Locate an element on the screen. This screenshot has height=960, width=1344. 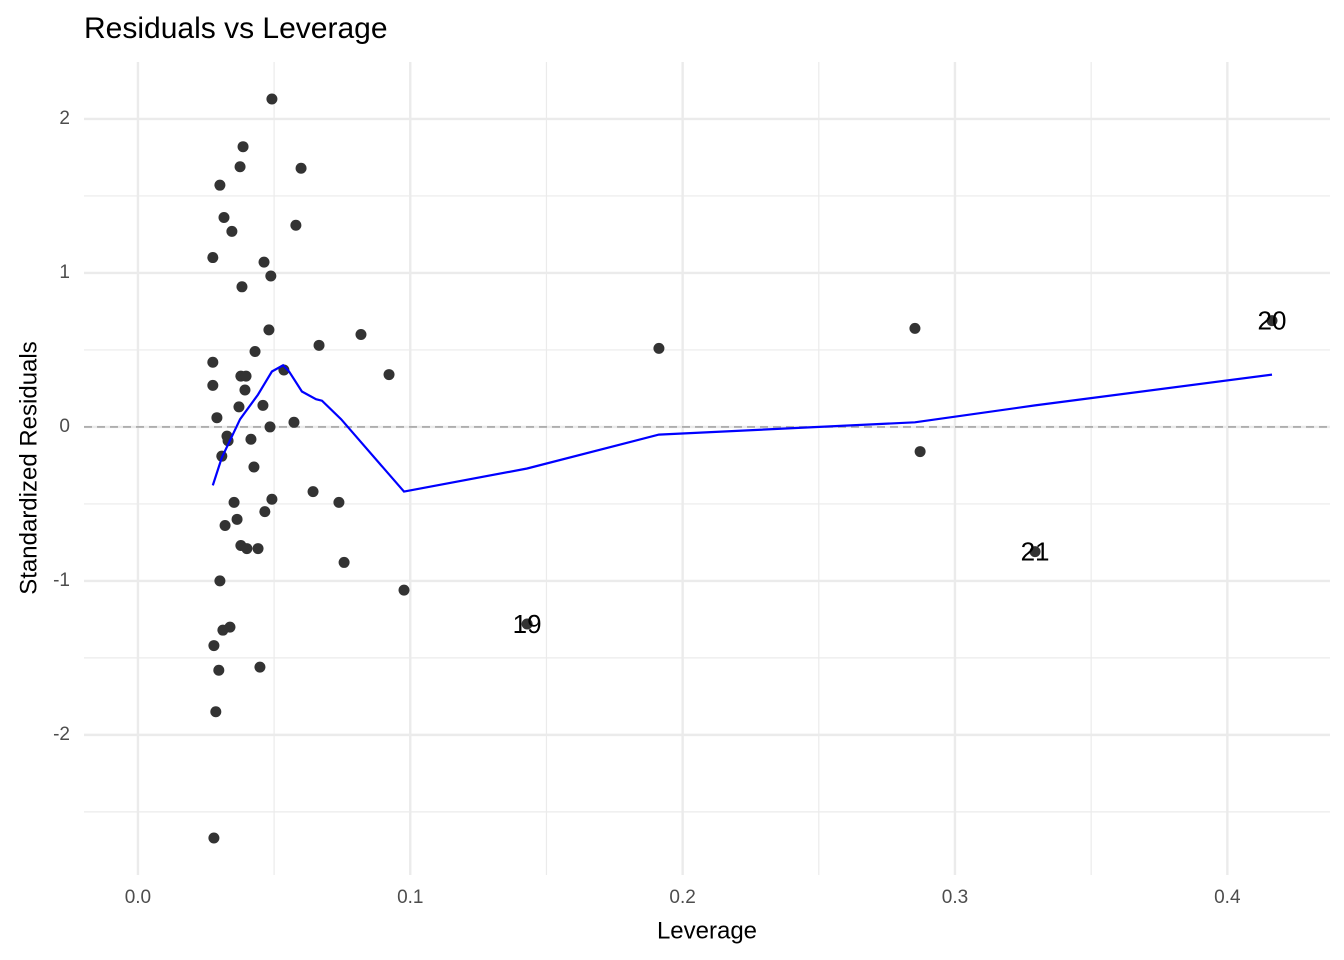
y-axis-label: Standardized Residuals is located at coordinates (28, 468).